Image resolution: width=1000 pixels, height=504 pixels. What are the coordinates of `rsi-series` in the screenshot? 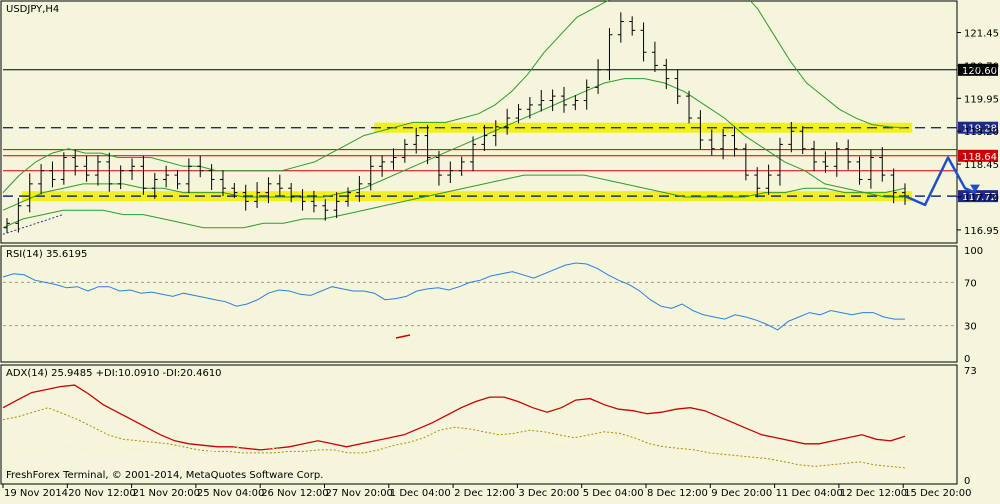 It's located at (453, 296).